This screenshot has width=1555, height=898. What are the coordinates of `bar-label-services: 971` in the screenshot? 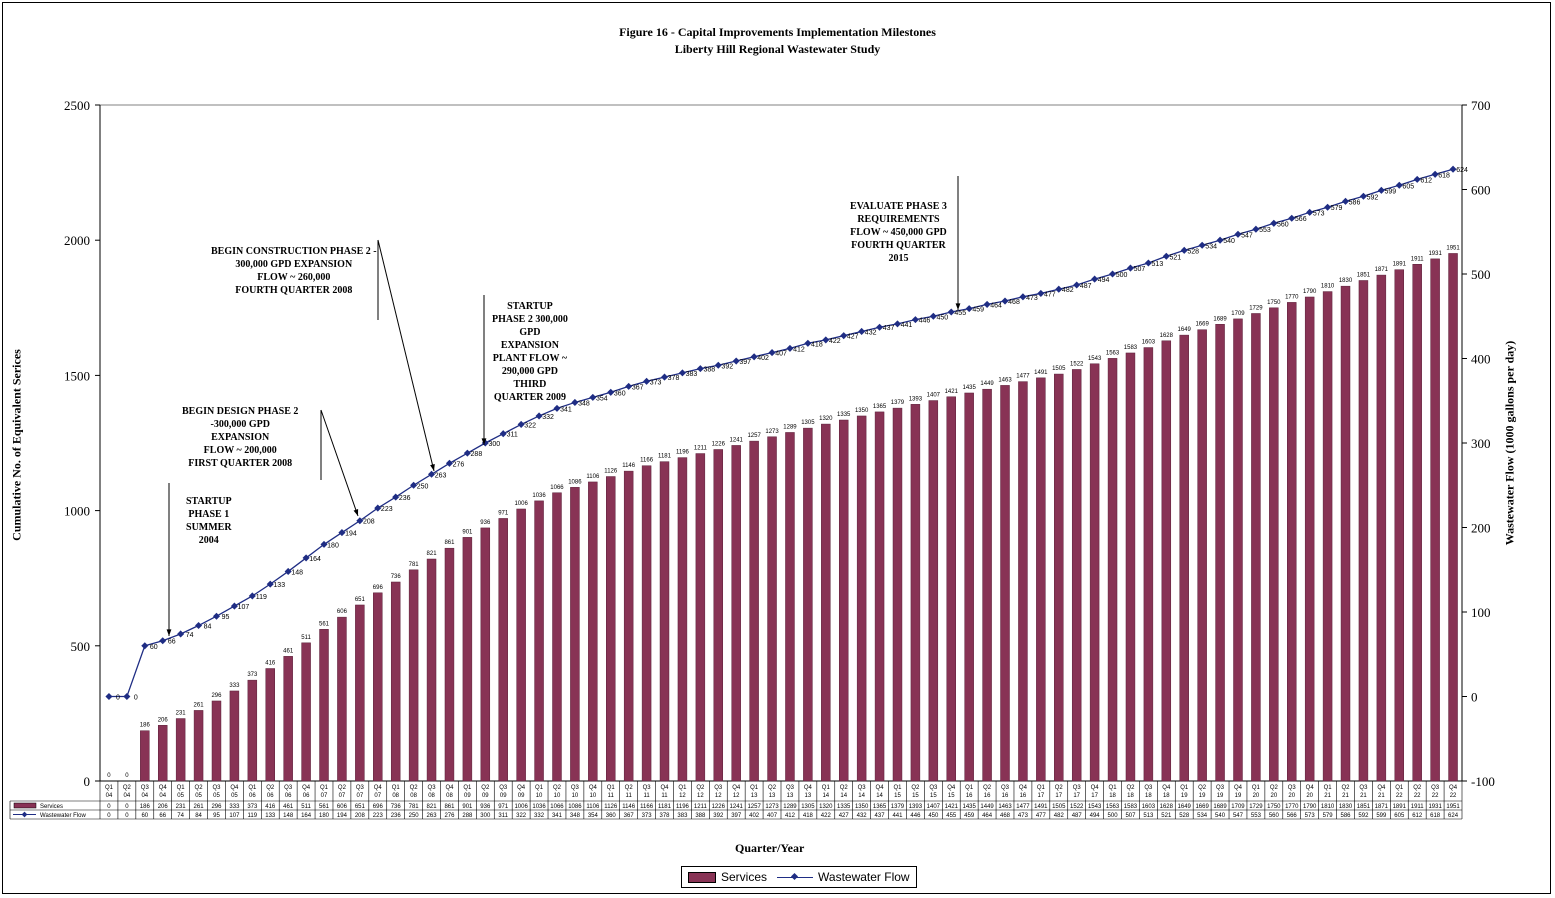 It's located at (503, 513).